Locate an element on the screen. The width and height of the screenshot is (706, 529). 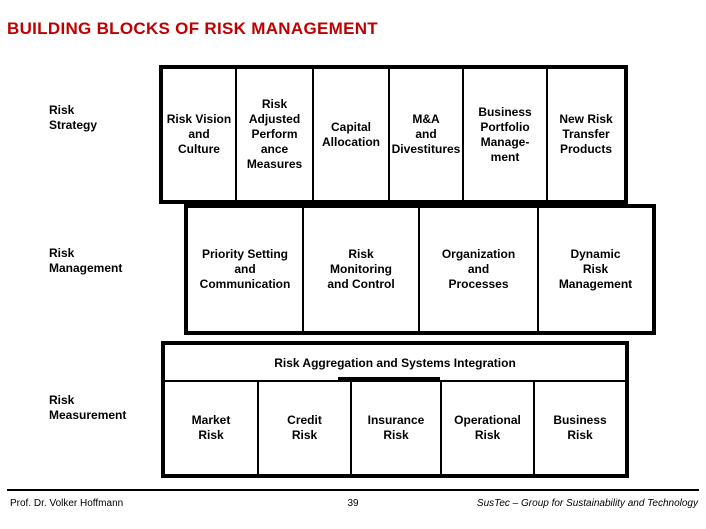
footer-page-number: 39 is located at coordinates (353, 503).